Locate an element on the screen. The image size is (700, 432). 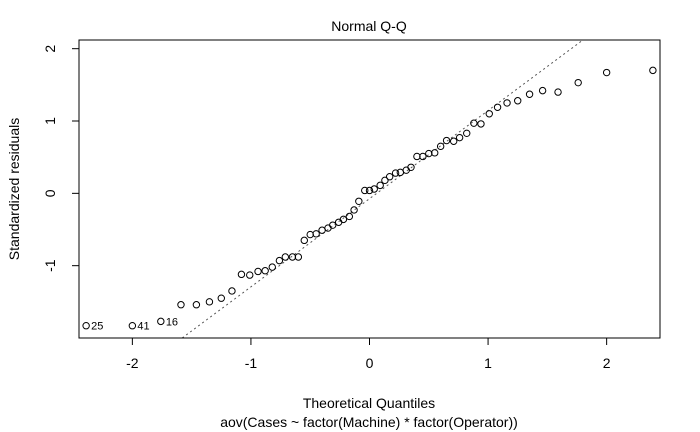
x-axis: -2 -1 0 1 2 is located at coordinates (368, 354).